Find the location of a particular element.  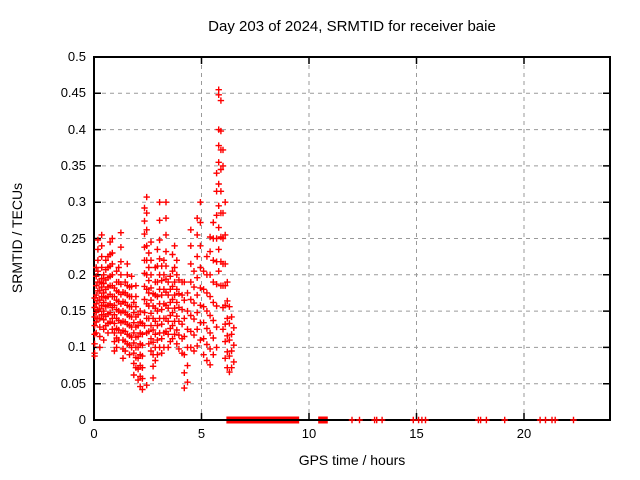

x-tick-label: 20 is located at coordinates (524, 433).